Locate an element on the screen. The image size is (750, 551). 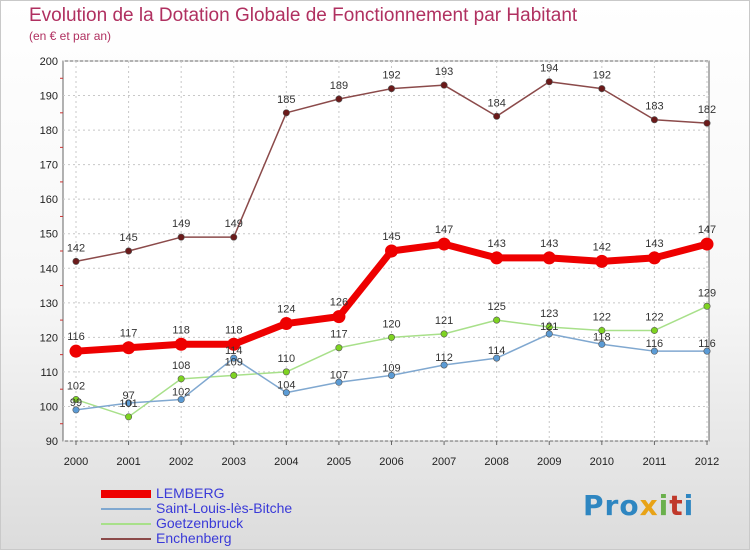
x-tick-label: 2008 is located at coordinates (496, 462).